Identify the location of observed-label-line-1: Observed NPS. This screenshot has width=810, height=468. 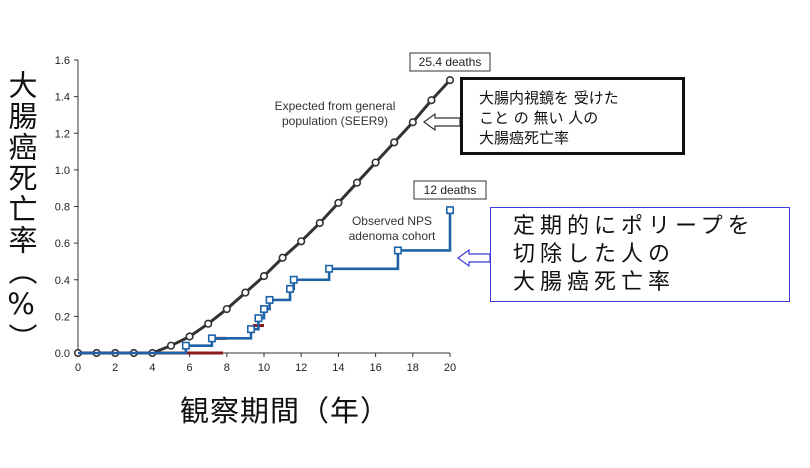
(392, 221).